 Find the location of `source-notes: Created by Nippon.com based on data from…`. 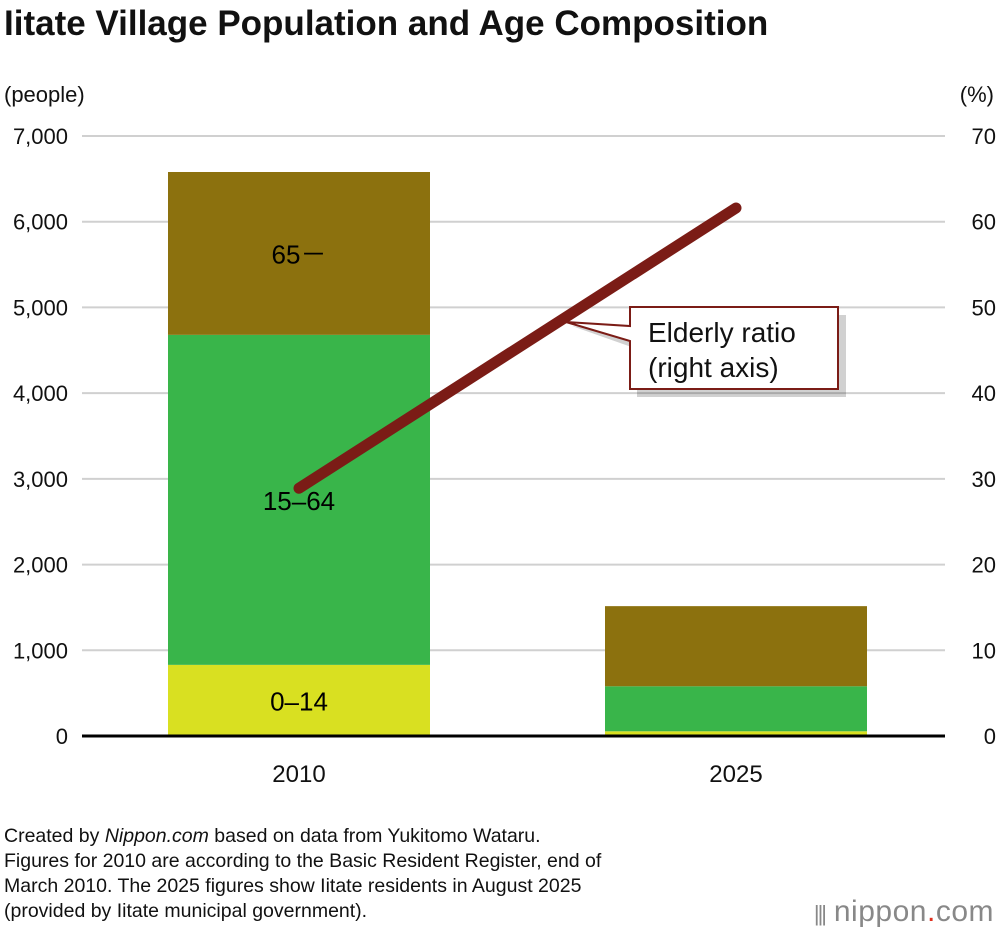

source-notes: Created by Nippon.com based on data from… is located at coordinates (302, 874).